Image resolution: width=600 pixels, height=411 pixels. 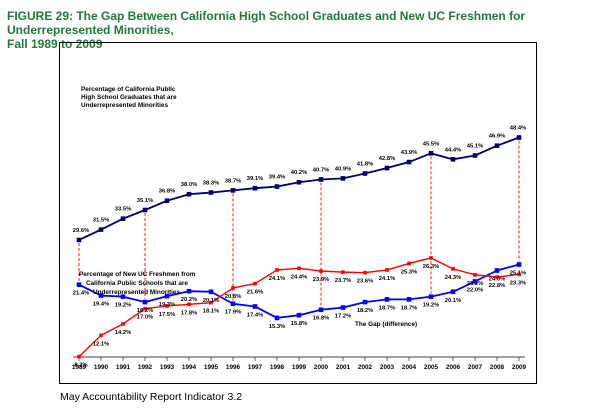 I want to click on data-label-s1-2008: 46.9%, so click(x=497, y=137).